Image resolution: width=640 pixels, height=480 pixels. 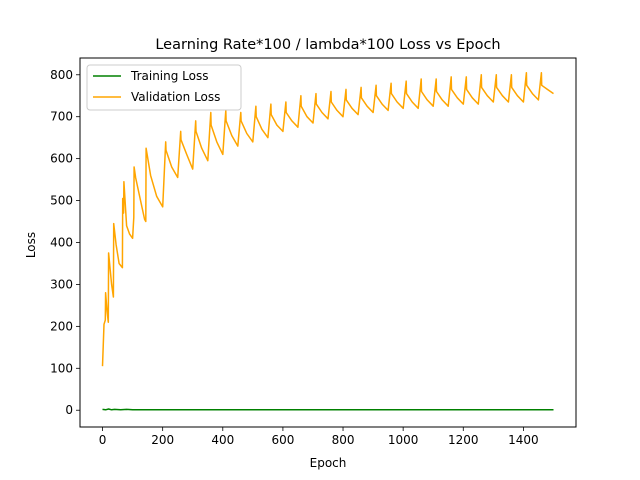 What do you see at coordinates (61, 284) in the screenshot?
I see `y-tick-label: 300` at bounding box center [61, 284].